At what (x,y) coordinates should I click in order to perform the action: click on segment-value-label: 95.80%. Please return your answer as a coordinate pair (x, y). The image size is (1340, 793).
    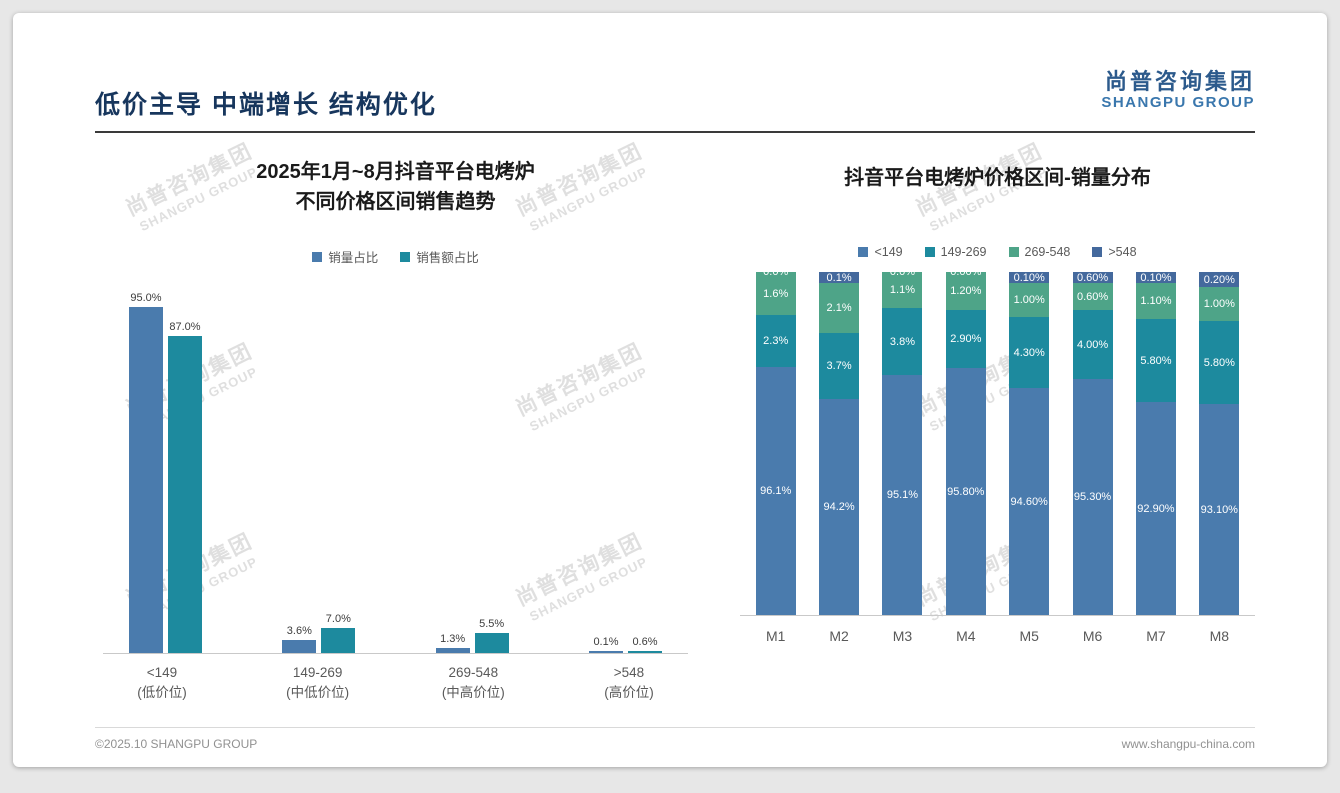
    Looking at the image, I should click on (966, 491).